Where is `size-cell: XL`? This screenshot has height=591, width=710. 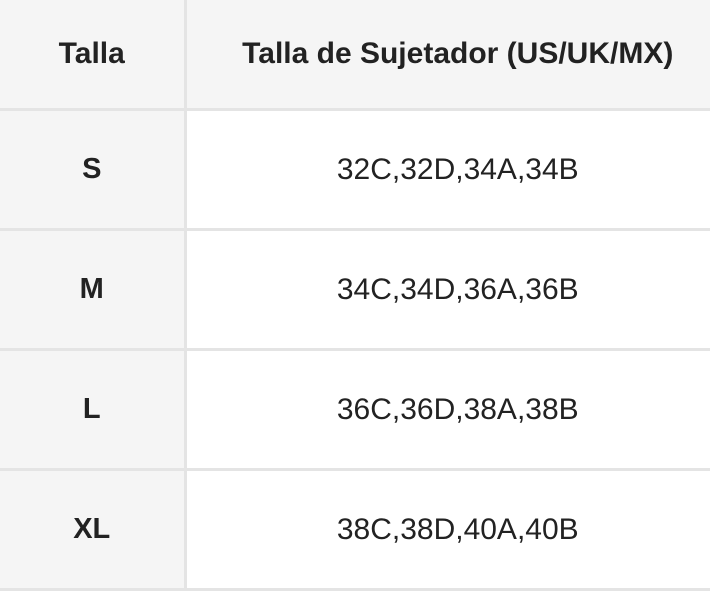
size-cell: XL is located at coordinates (93, 529).